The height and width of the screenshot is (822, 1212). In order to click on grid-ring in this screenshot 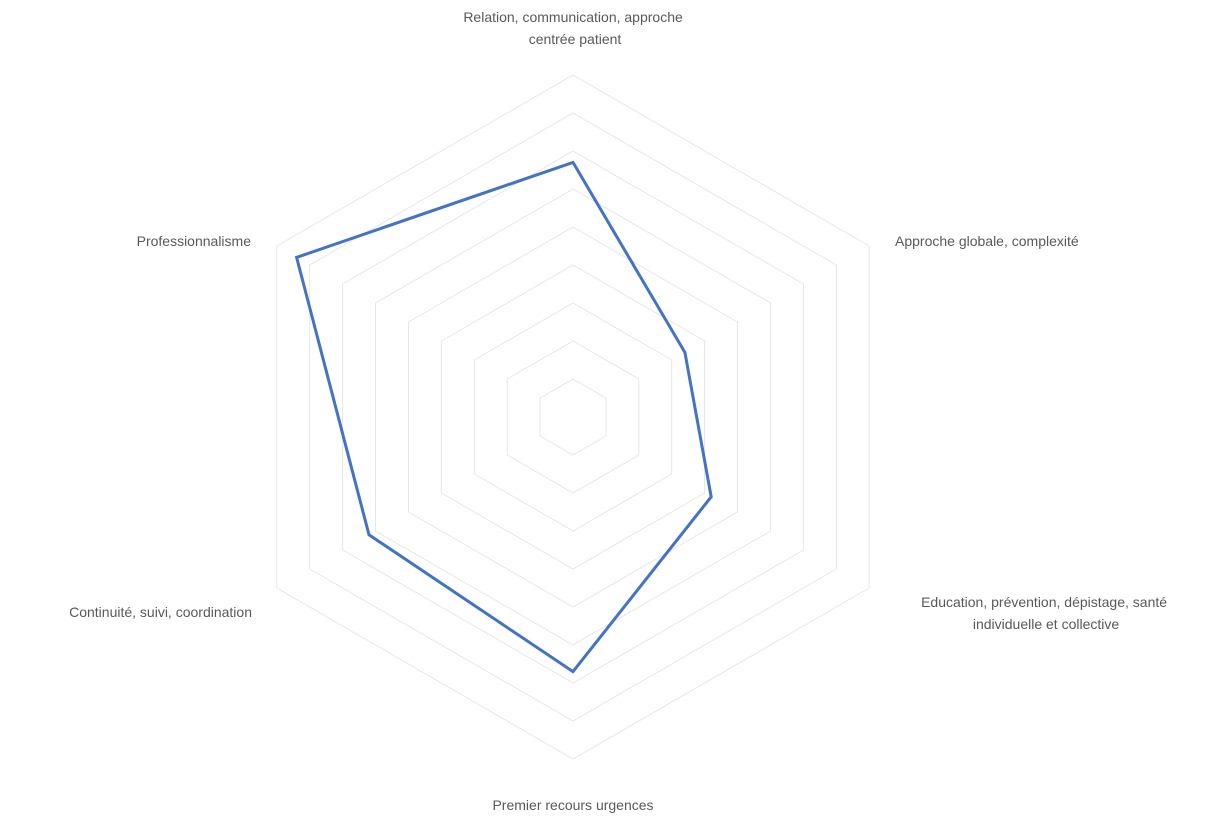, I will do `click(573, 417)`.